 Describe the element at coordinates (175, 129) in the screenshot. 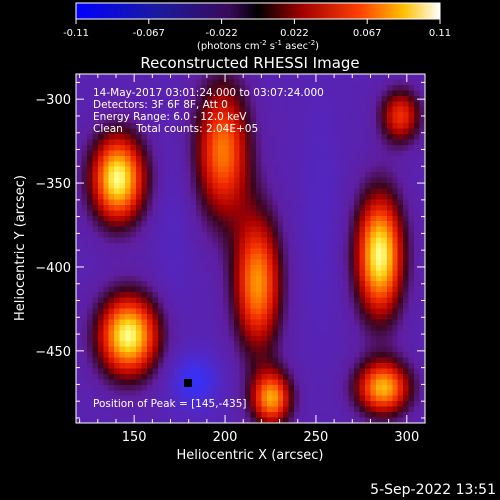

I see `clean-counts-text: Clean Total counts: 2.04E+05` at that location.